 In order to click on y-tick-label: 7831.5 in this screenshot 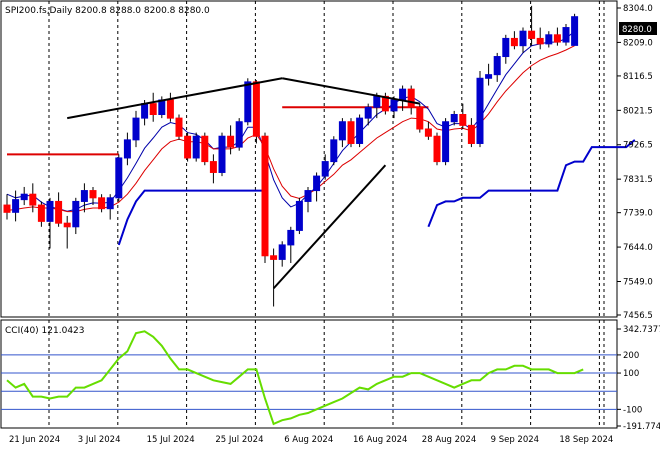, I will do `click(638, 180)`.